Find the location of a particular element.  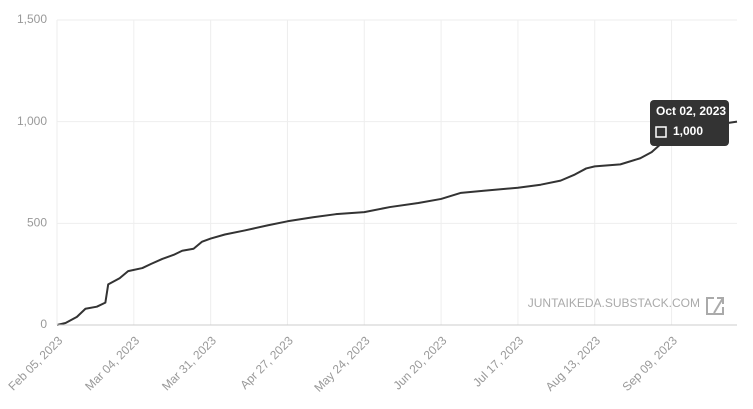

x-tick-label: Apr 27, 2023 is located at coordinates (266, 362).